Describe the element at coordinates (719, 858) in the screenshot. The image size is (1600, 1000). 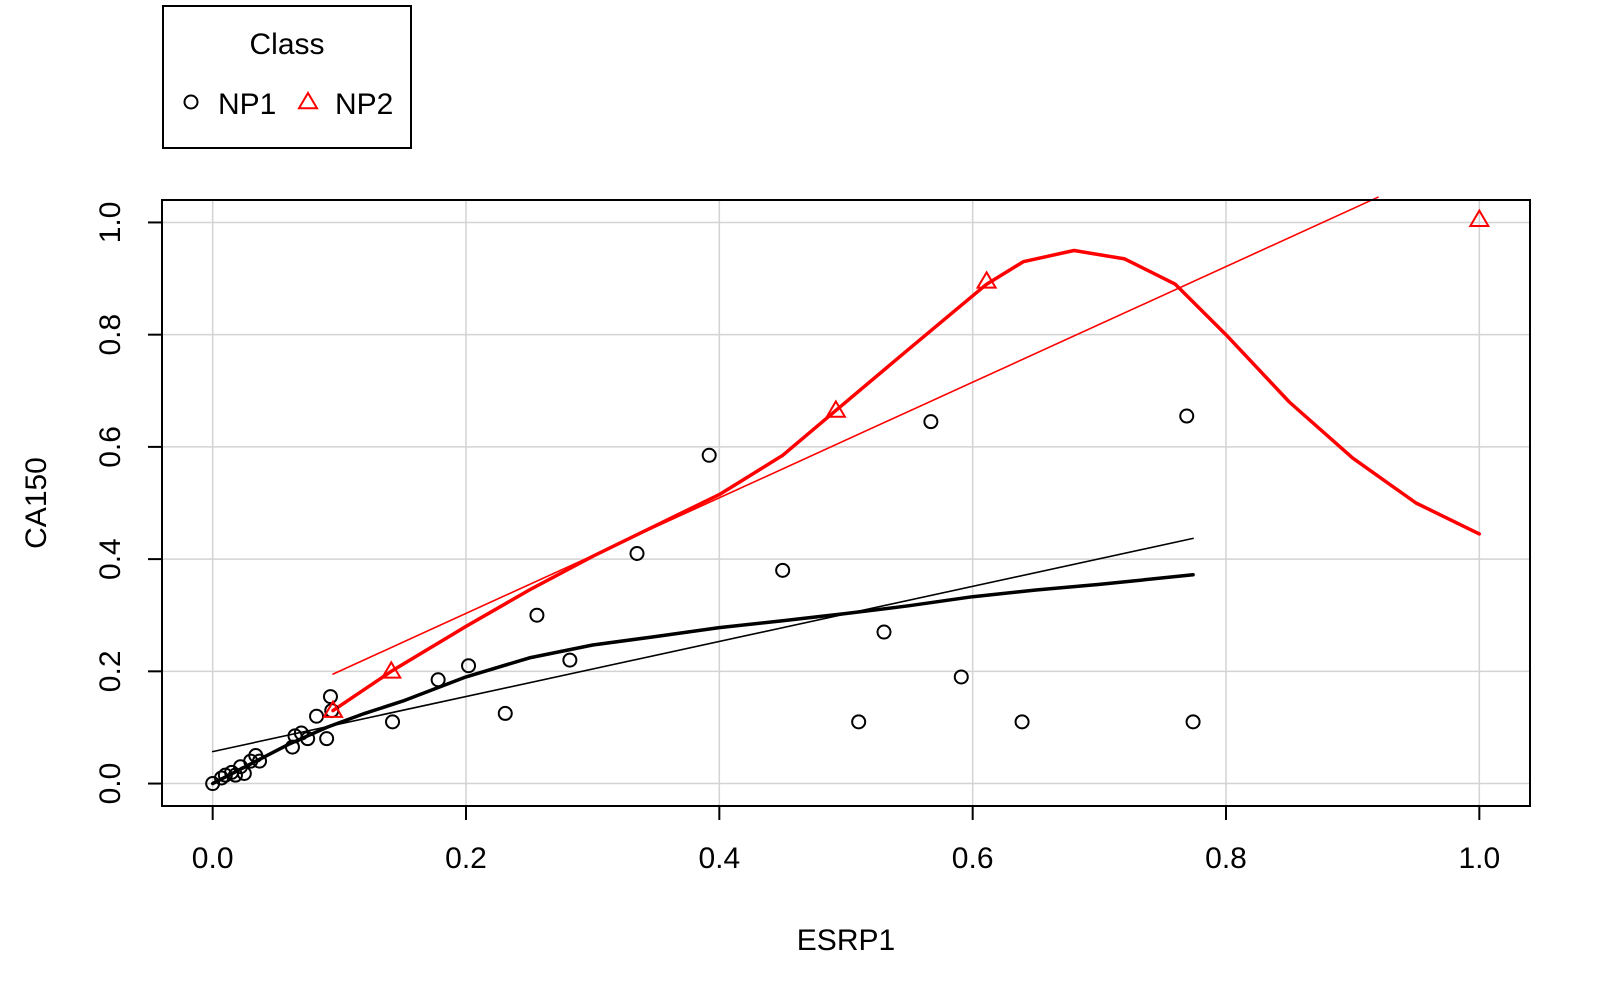
I see `x-tick-label: 0.4` at that location.